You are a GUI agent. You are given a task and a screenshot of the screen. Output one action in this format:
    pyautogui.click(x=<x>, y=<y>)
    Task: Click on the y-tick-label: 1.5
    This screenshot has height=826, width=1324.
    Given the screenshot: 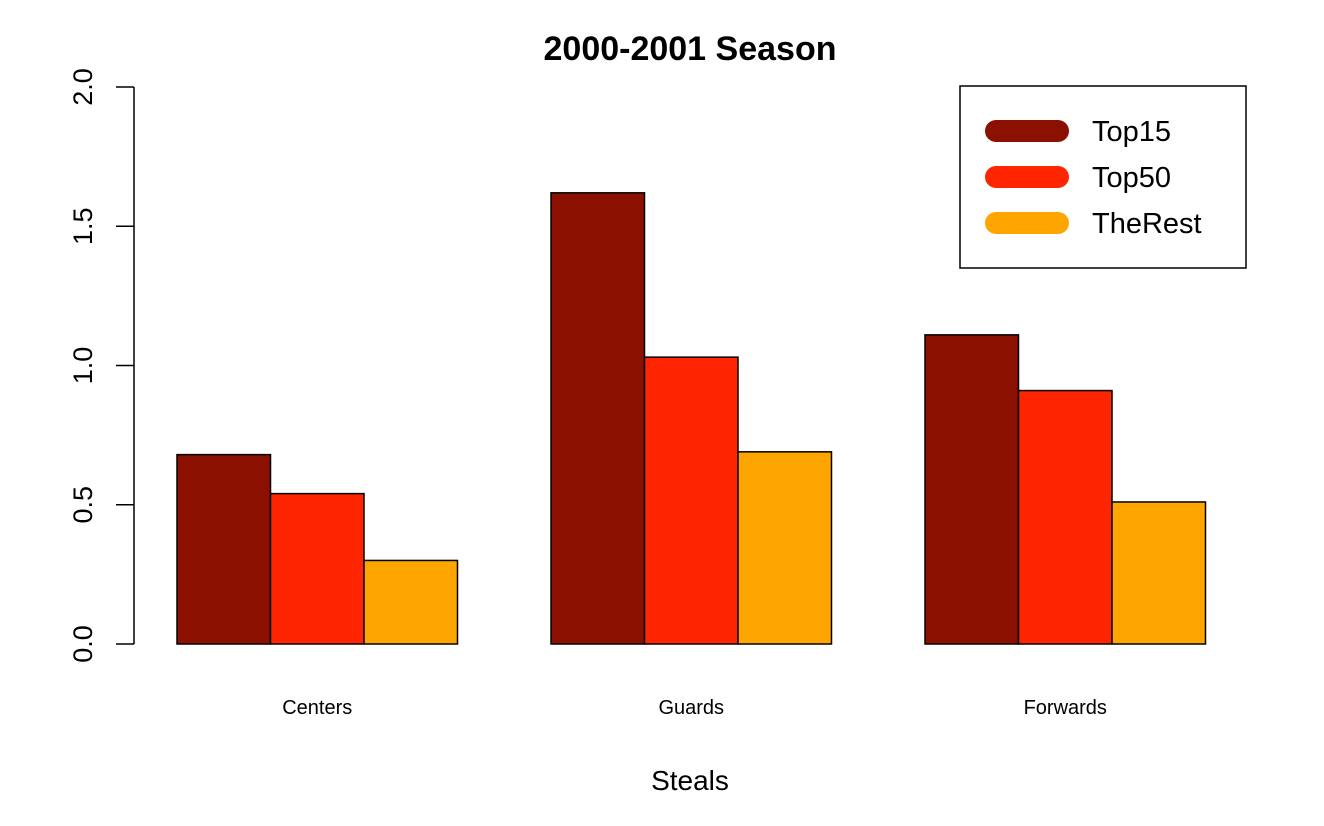 What is the action you would take?
    pyautogui.click(x=83, y=226)
    